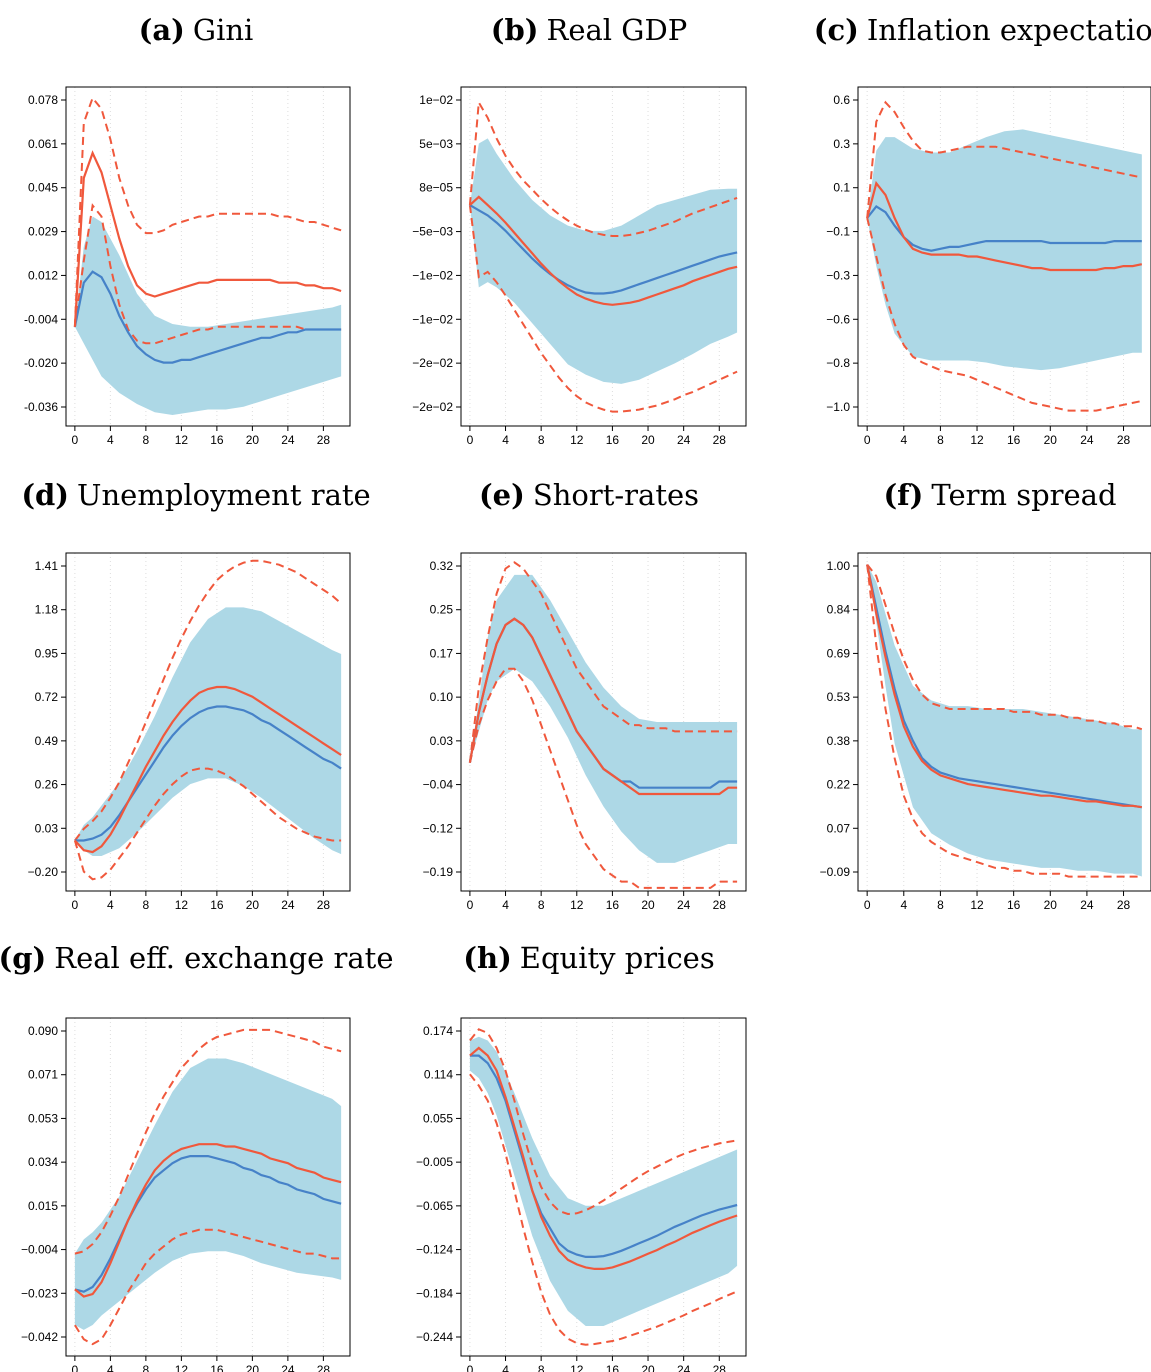 The width and height of the screenshot is (1151, 1372). What do you see at coordinates (616, 495) in the screenshot?
I see `panel-title-text: Short-rates` at bounding box center [616, 495].